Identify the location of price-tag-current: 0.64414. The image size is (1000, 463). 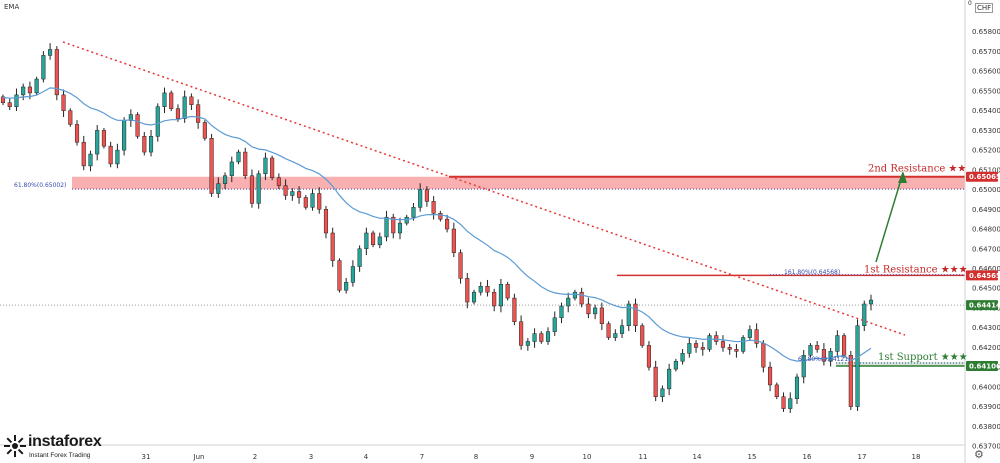
(983, 305).